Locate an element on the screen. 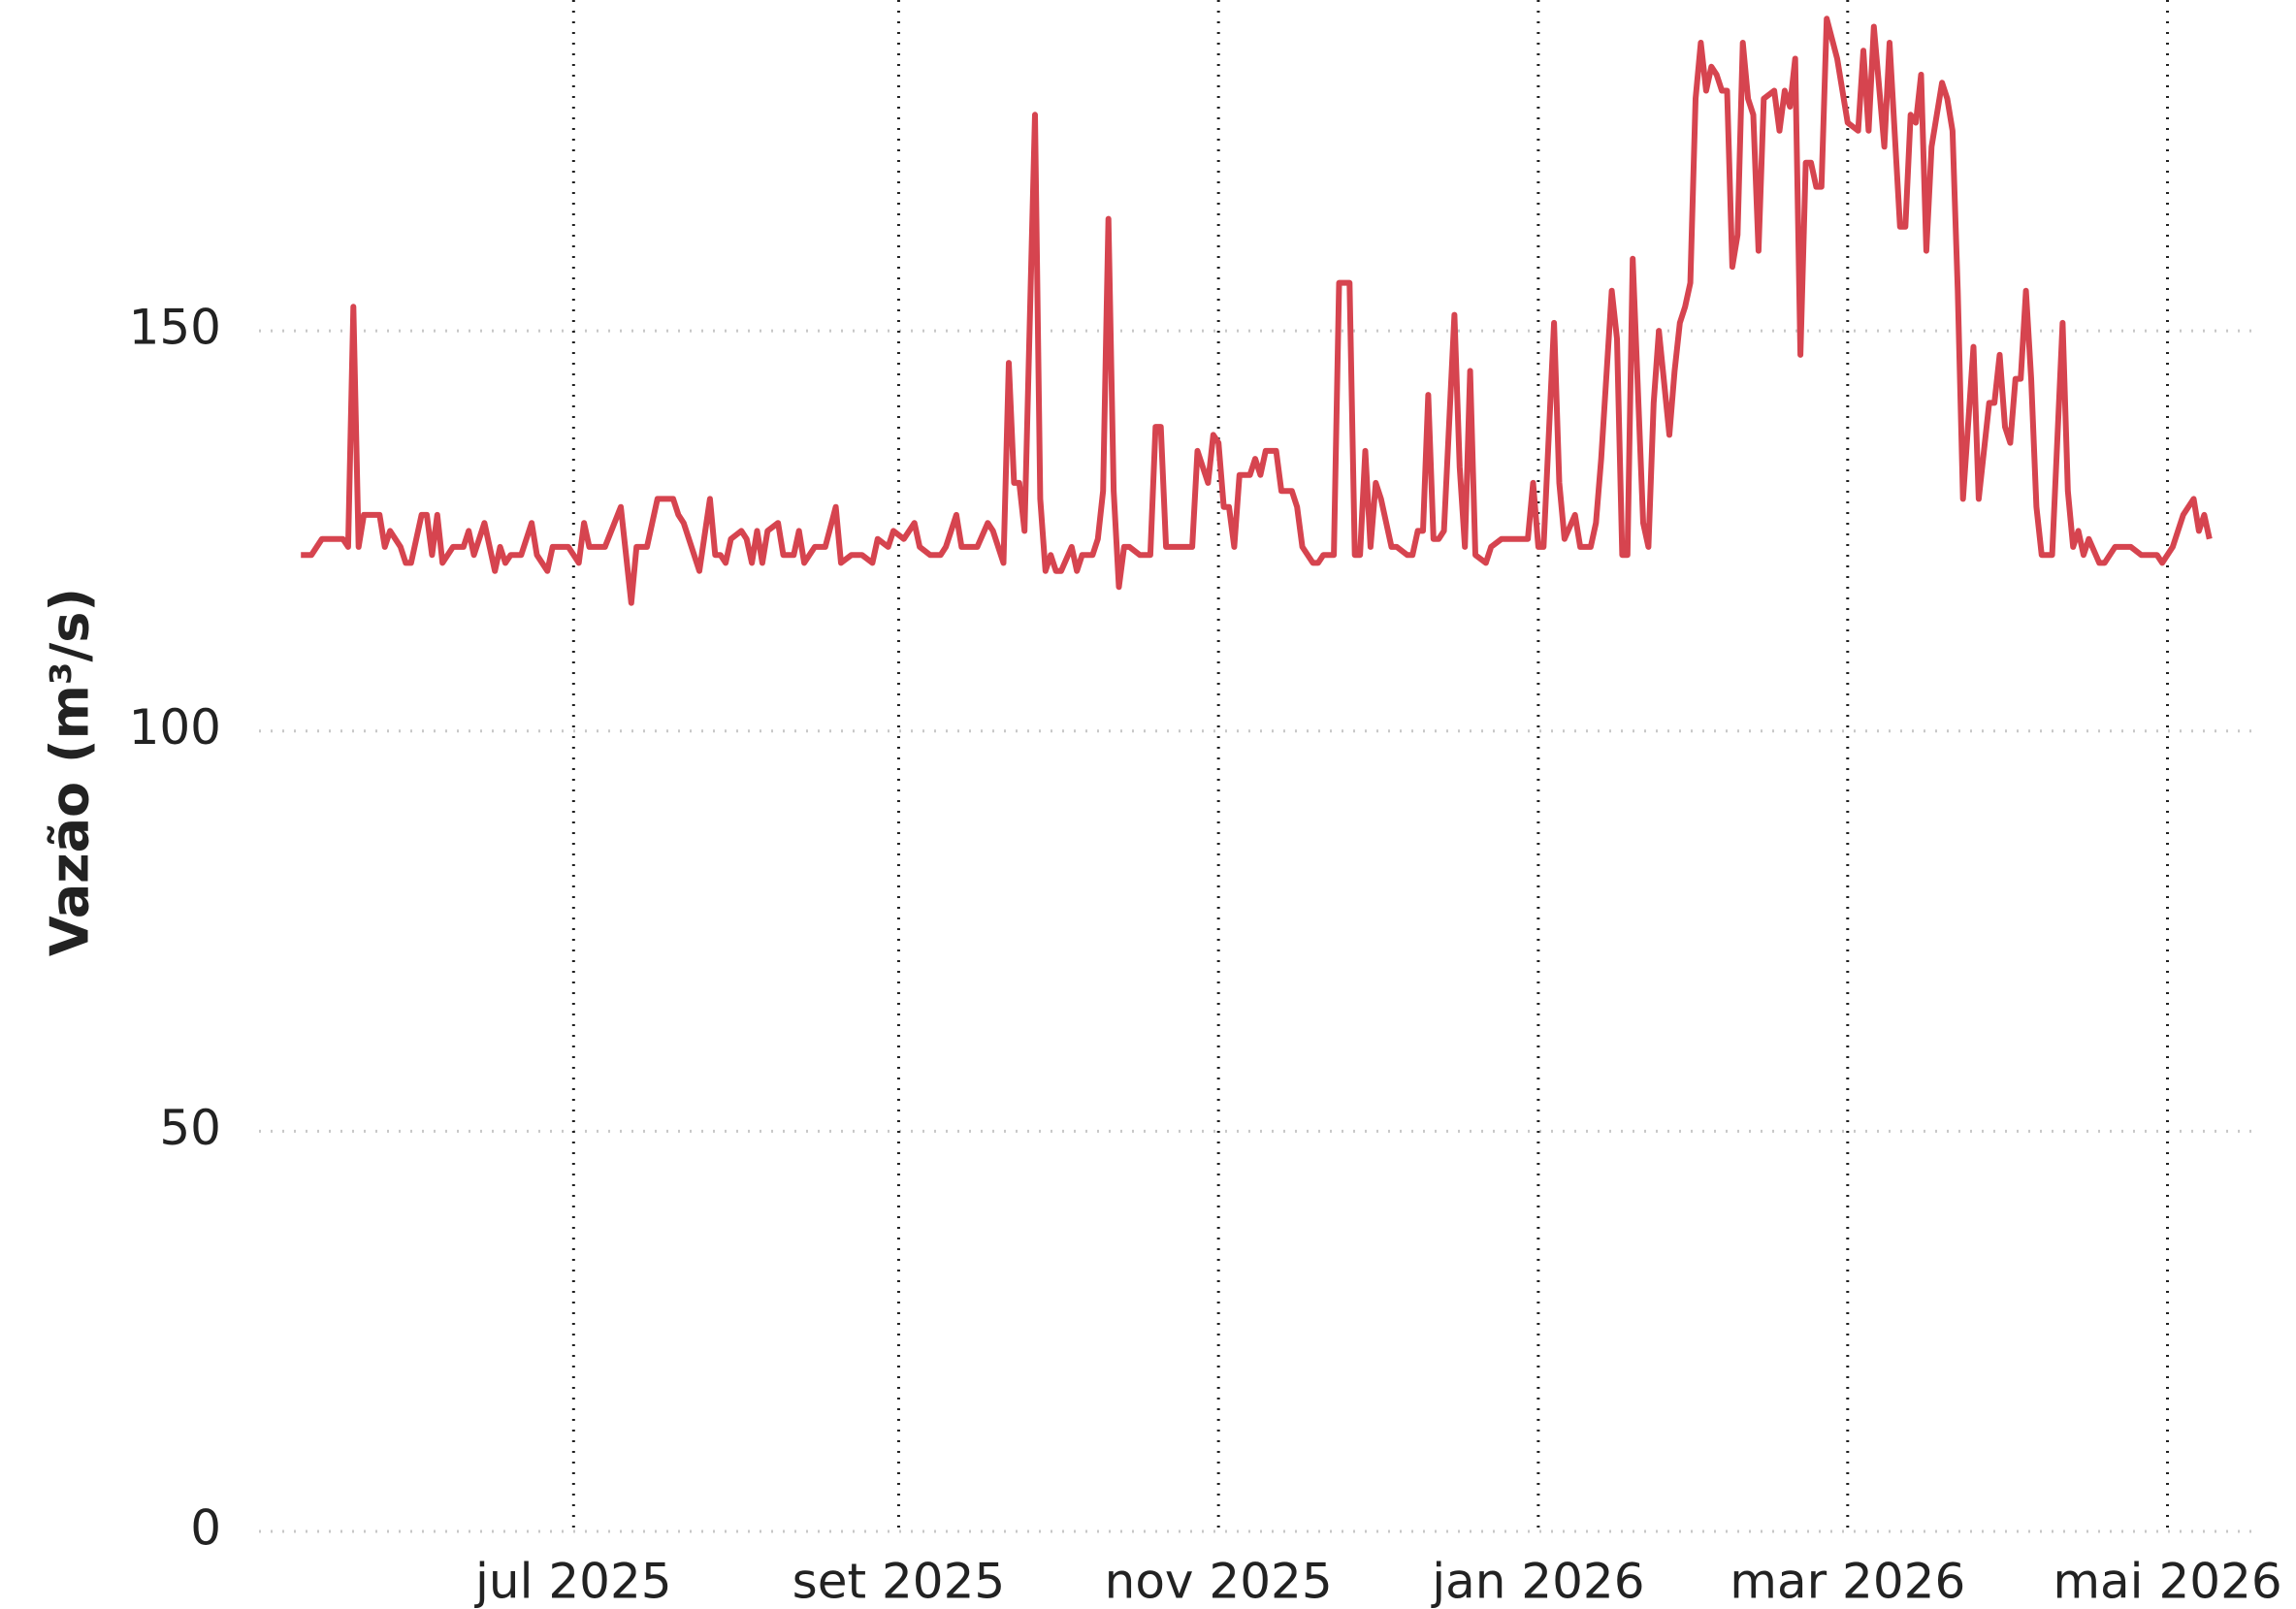 The image size is (2296, 1609). x-tick-label: set 2025 is located at coordinates (899, 1582).